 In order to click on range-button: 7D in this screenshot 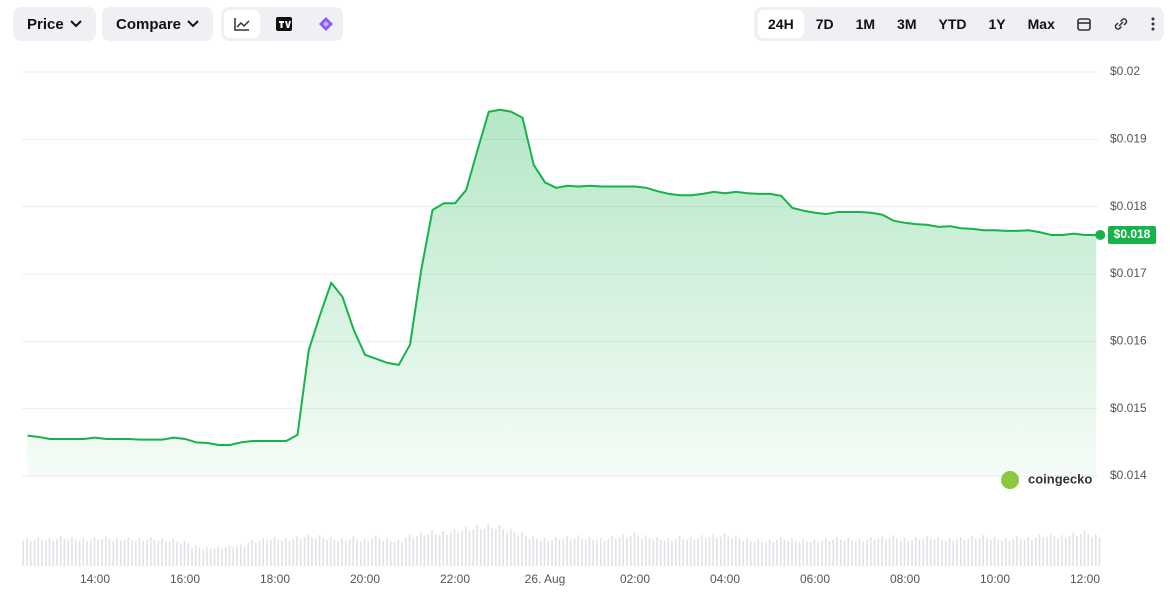, I will do `click(824, 24)`.